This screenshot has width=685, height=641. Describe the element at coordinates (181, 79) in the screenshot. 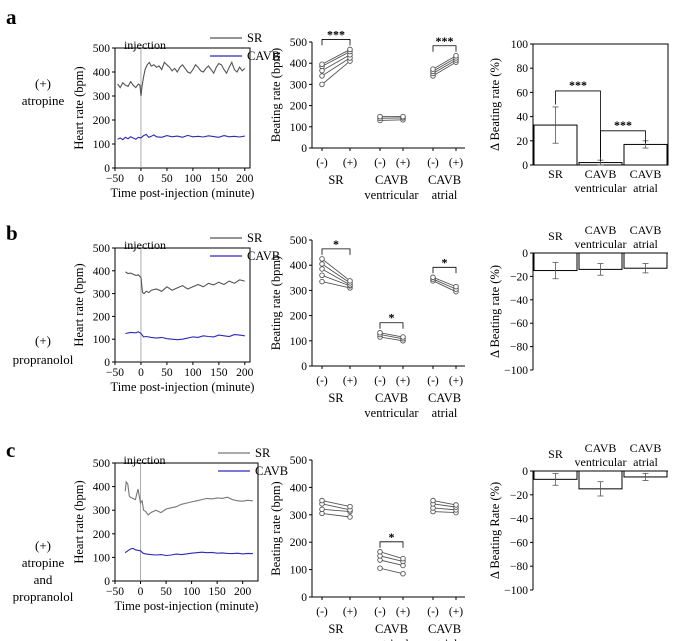

I see `series-line-sr` at that location.